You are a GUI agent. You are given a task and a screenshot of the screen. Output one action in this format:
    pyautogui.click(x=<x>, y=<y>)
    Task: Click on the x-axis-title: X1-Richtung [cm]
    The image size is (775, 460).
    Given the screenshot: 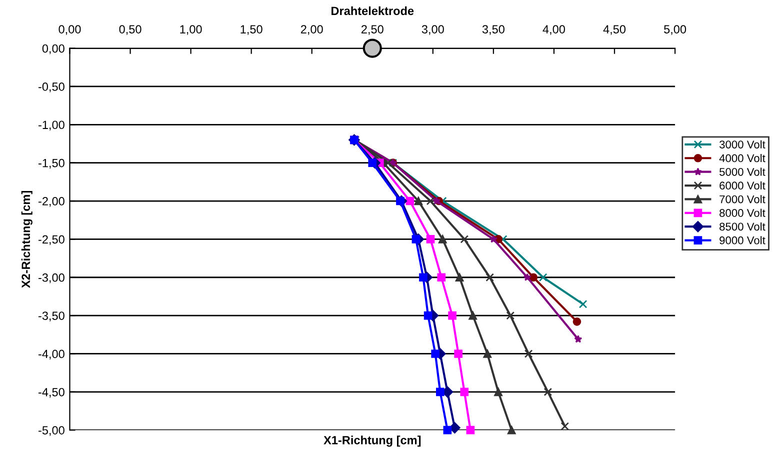 What is the action you would take?
    pyautogui.click(x=372, y=441)
    